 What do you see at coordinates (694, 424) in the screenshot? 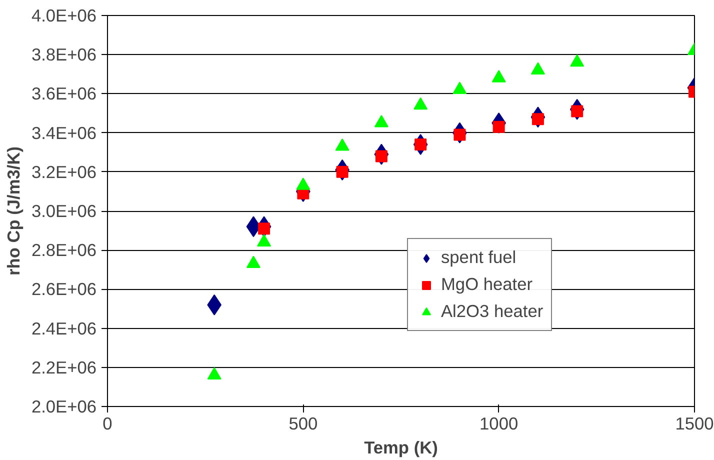
I see `x-tick-label: 1500` at bounding box center [694, 424].